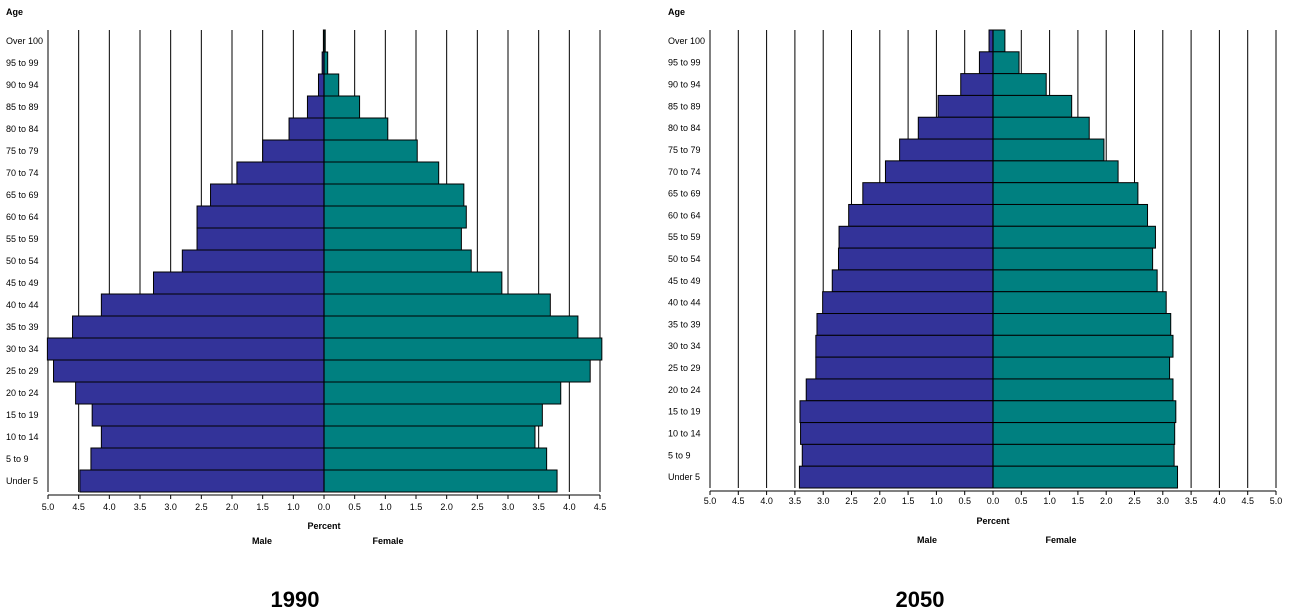 This screenshot has height=615, width=1295. Describe the element at coordinates (14, 12) in the screenshot. I see `y-axis-title: Age` at that location.